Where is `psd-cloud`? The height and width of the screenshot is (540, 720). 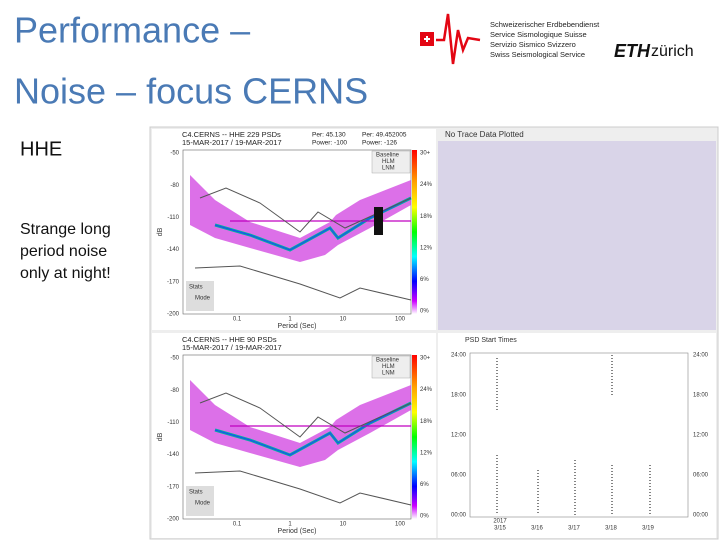 psd-cloud is located at coordinates (300, 423).